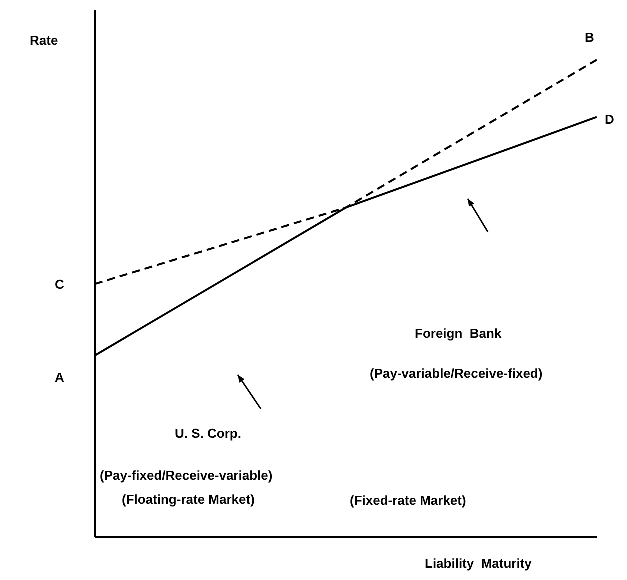 The height and width of the screenshot is (580, 627). What do you see at coordinates (456, 373) in the screenshot?
I see `annotation: (Pay-variable/Receive-fixed)` at bounding box center [456, 373].